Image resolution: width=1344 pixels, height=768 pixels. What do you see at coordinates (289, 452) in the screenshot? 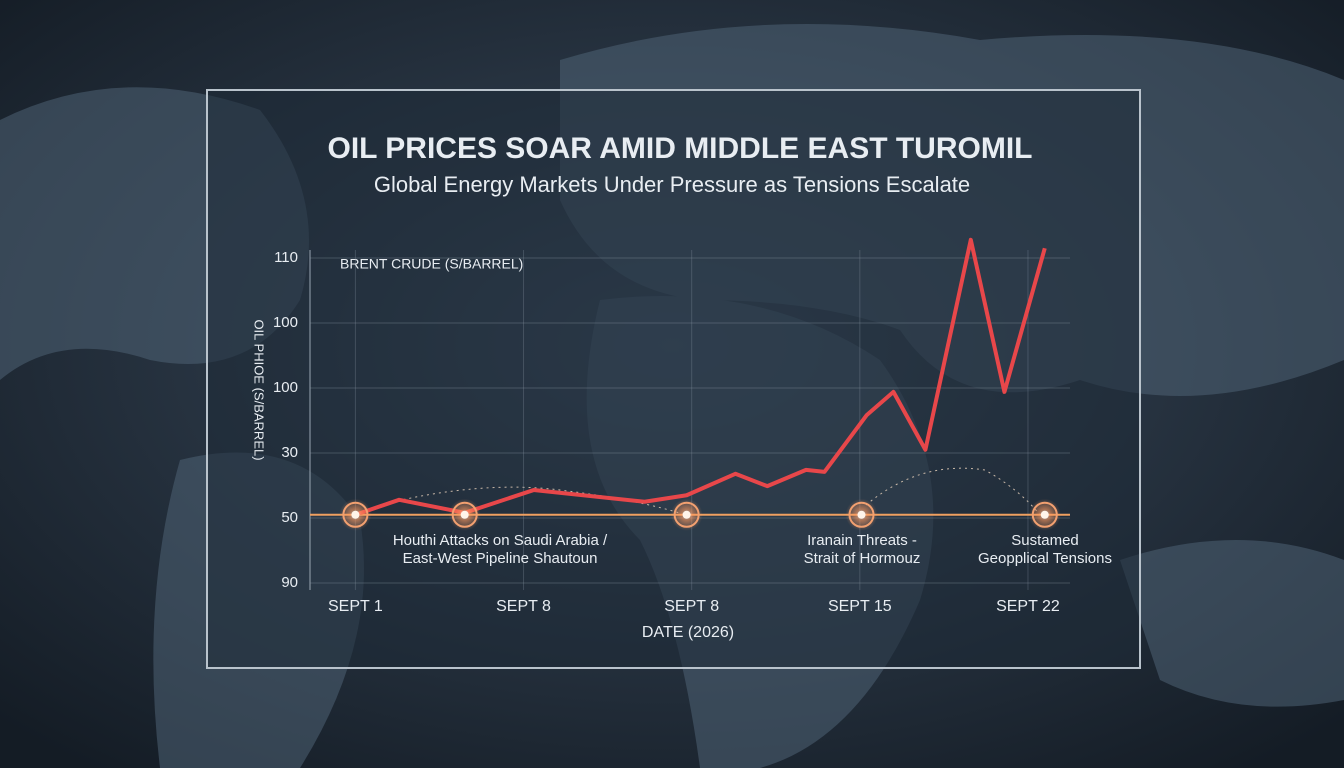
I see `y-tick-label: 30` at bounding box center [289, 452].